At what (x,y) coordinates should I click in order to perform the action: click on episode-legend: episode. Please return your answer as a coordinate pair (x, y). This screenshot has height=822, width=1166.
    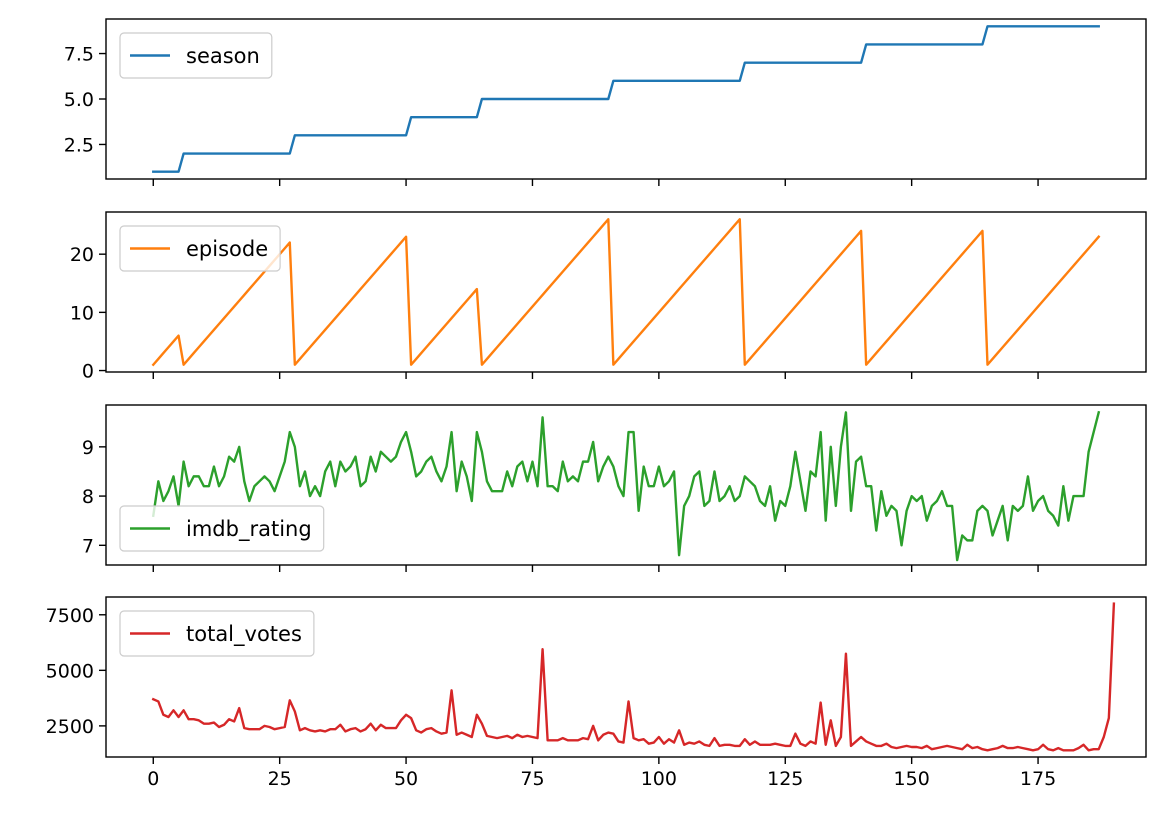
    Looking at the image, I should click on (200, 248).